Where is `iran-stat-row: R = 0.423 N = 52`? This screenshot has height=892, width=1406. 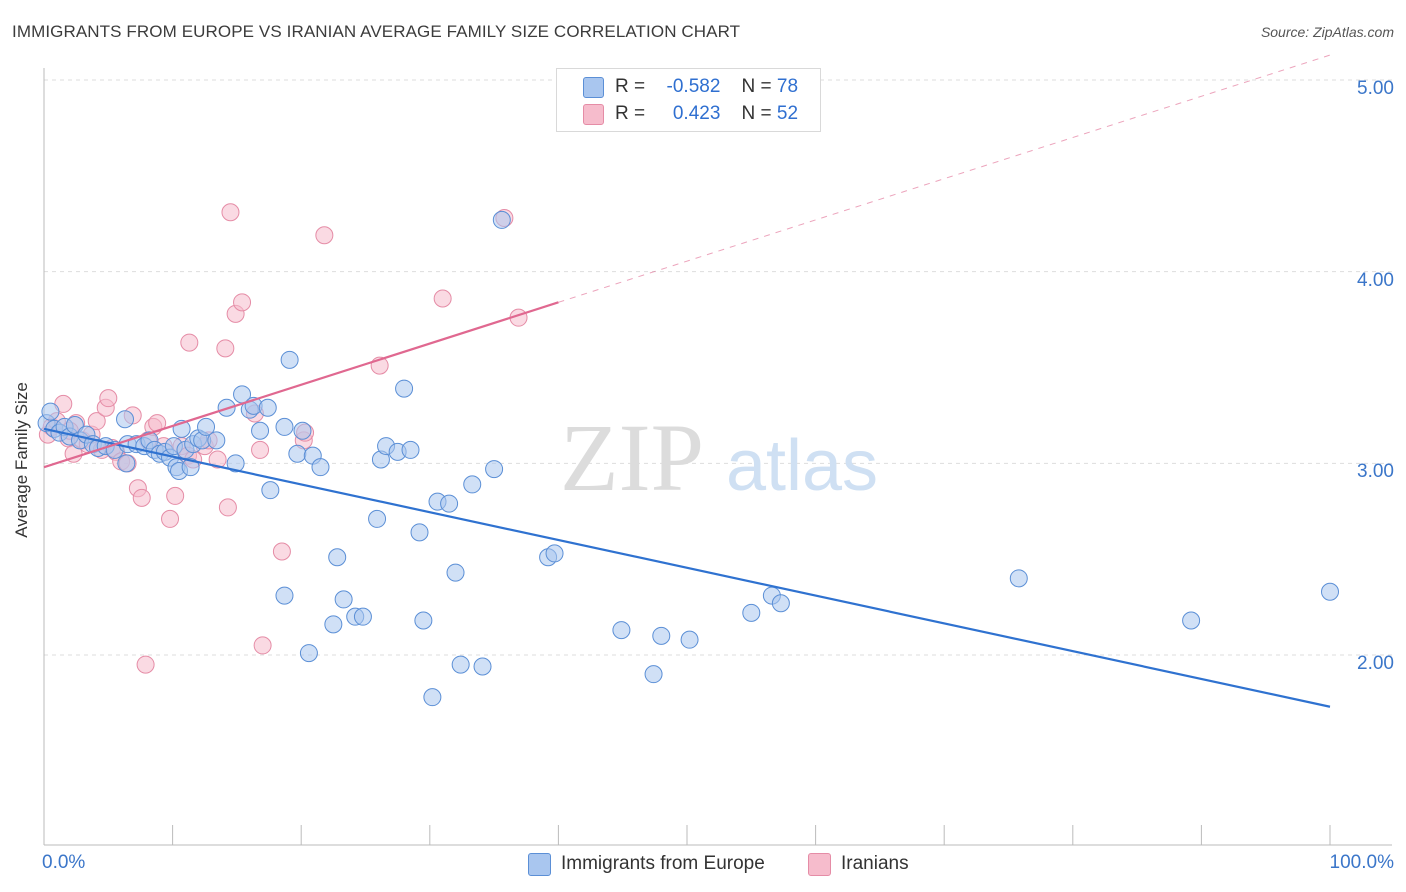 iran-stat-row: R = 0.423 N = 52 is located at coordinates (706, 114).